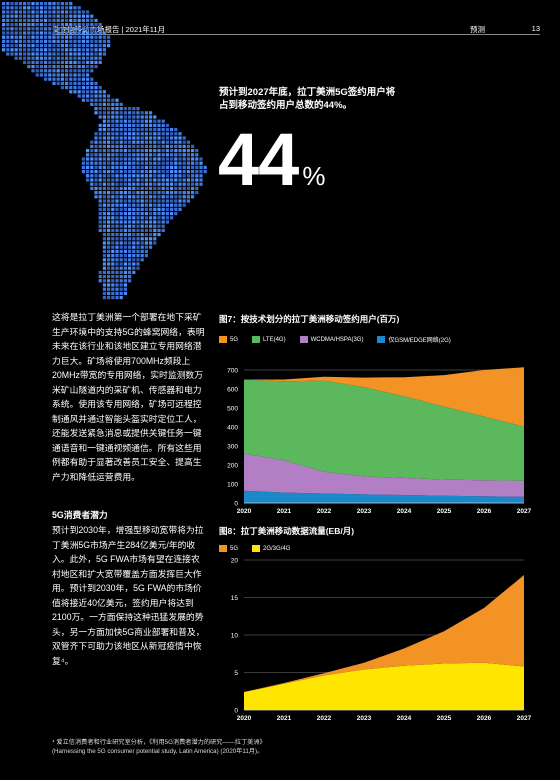  I want to click on x-tick-label: 2025, so click(444, 718).